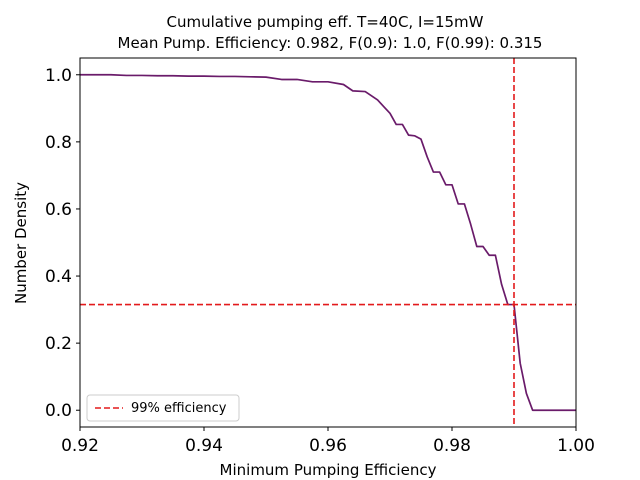  Describe the element at coordinates (21, 243) in the screenshot. I see `y-axis-label: Number Density` at that location.